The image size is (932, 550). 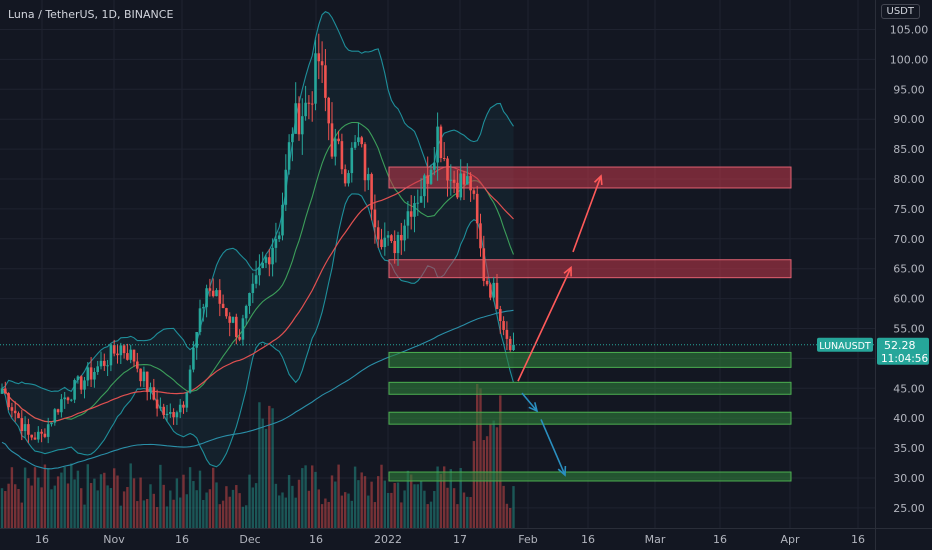 I want to click on arrow-down-2-head, so click(x=562, y=471).